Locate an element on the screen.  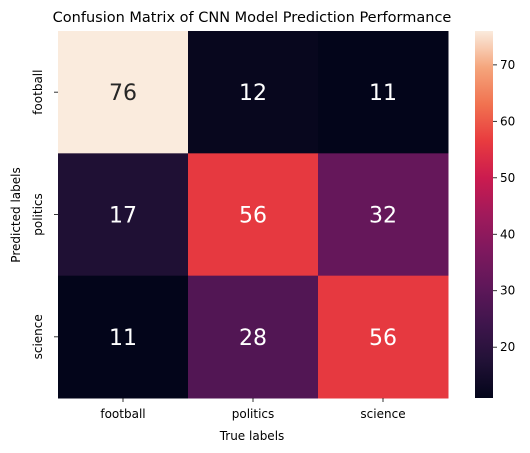
colorbar-tick-label: 60 is located at coordinates (507, 121).